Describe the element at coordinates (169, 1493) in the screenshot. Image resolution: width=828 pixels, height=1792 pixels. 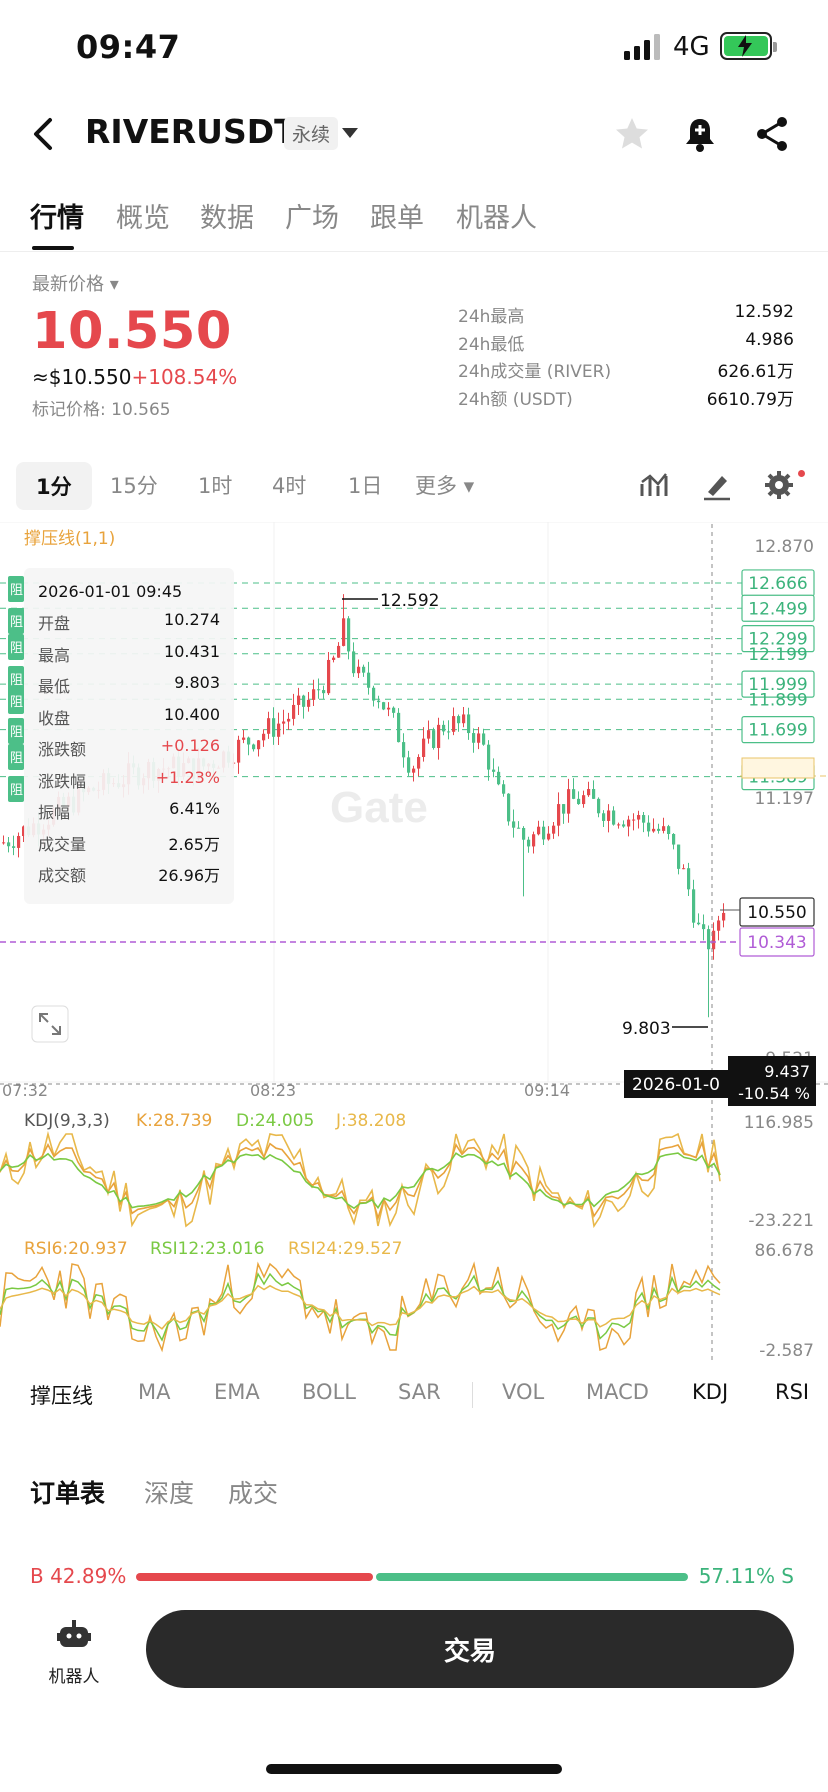
I see `tab-depth: 深度` at that location.